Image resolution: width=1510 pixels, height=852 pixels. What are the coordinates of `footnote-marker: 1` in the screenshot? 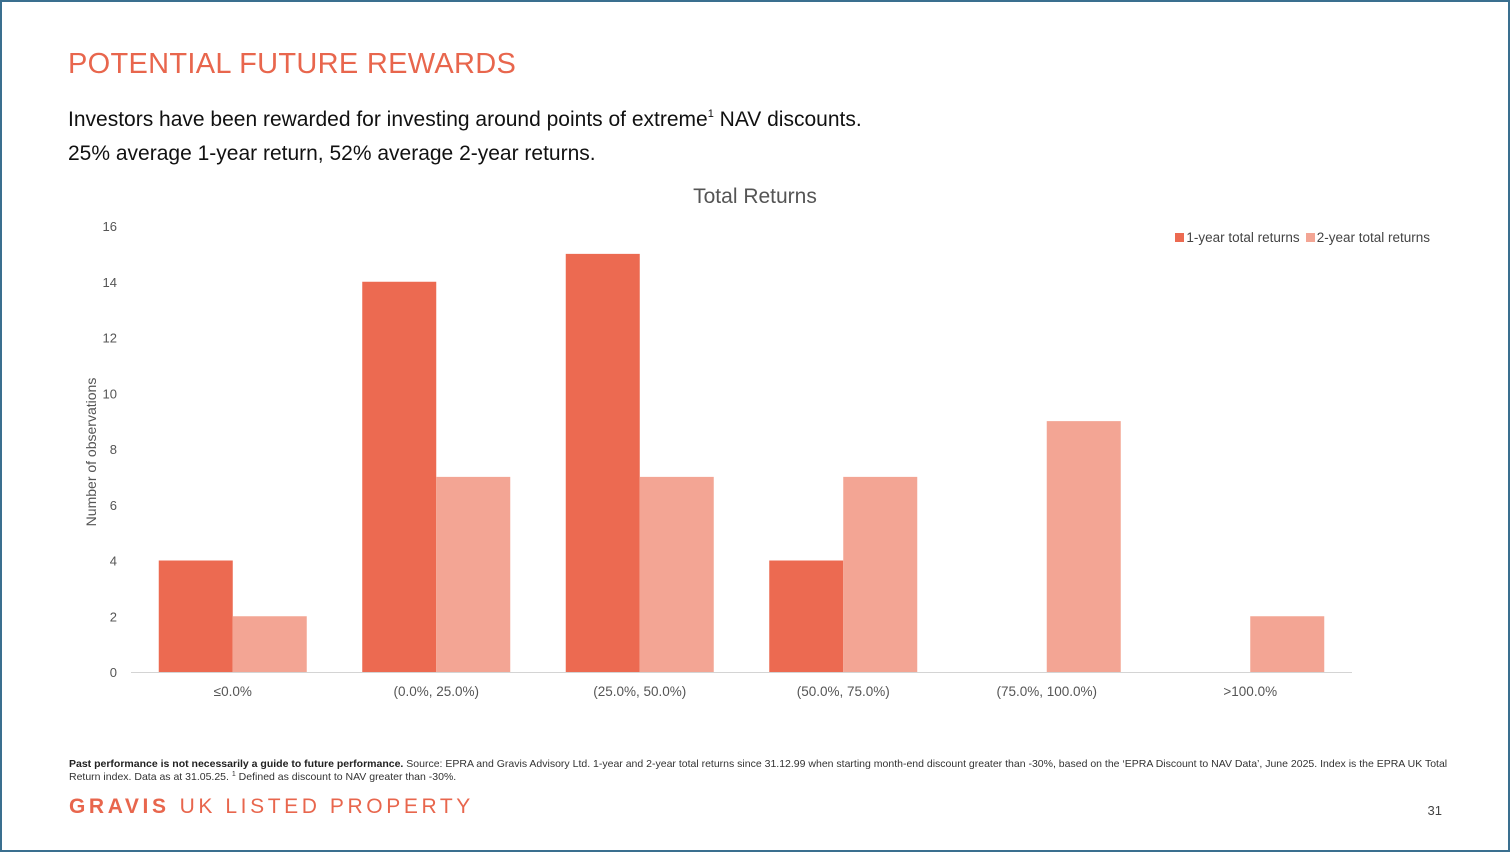 It's located at (233, 774).